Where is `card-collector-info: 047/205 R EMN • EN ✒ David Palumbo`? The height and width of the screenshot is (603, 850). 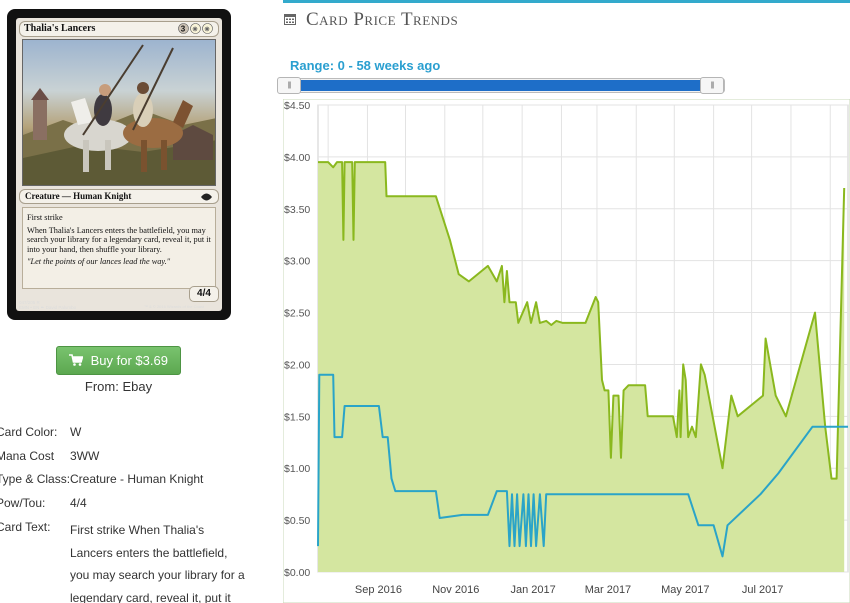 card-collector-info: 047/205 R EMN • EN ✒ David Palumbo is located at coordinates (47, 305).